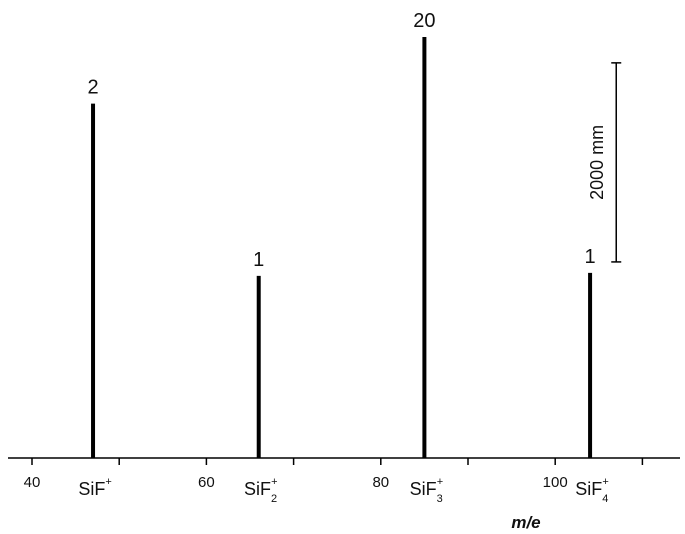 The image size is (685, 534). Describe the element at coordinates (274, 499) in the screenshot. I see `ion-subscript: 2` at that location.